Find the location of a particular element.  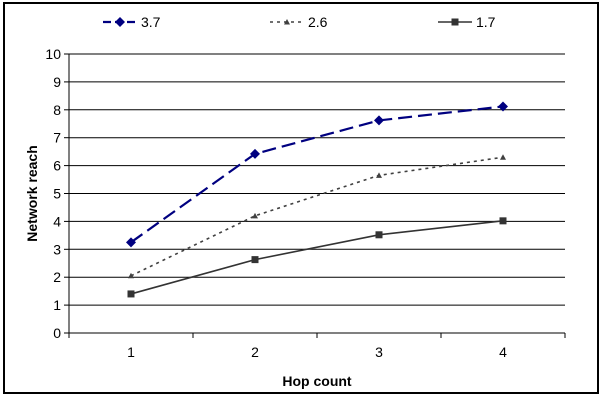

legend: 3.7 2.6 1.7 is located at coordinates (299, 22).